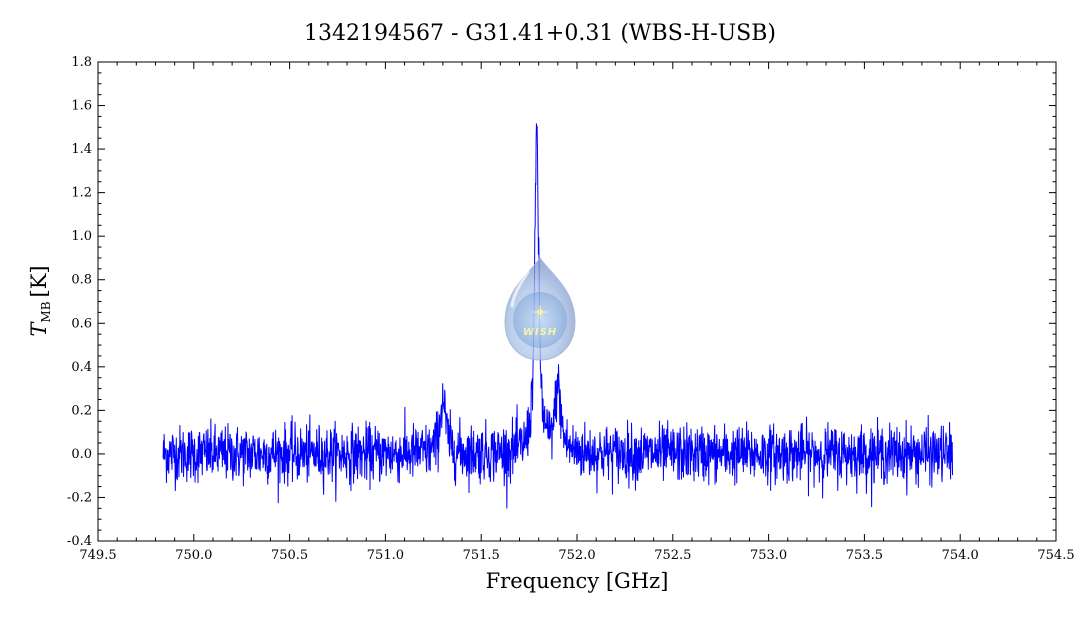 This screenshot has width=1080, height=618. I want to click on x-tick-label: 754.5, so click(1055, 555).